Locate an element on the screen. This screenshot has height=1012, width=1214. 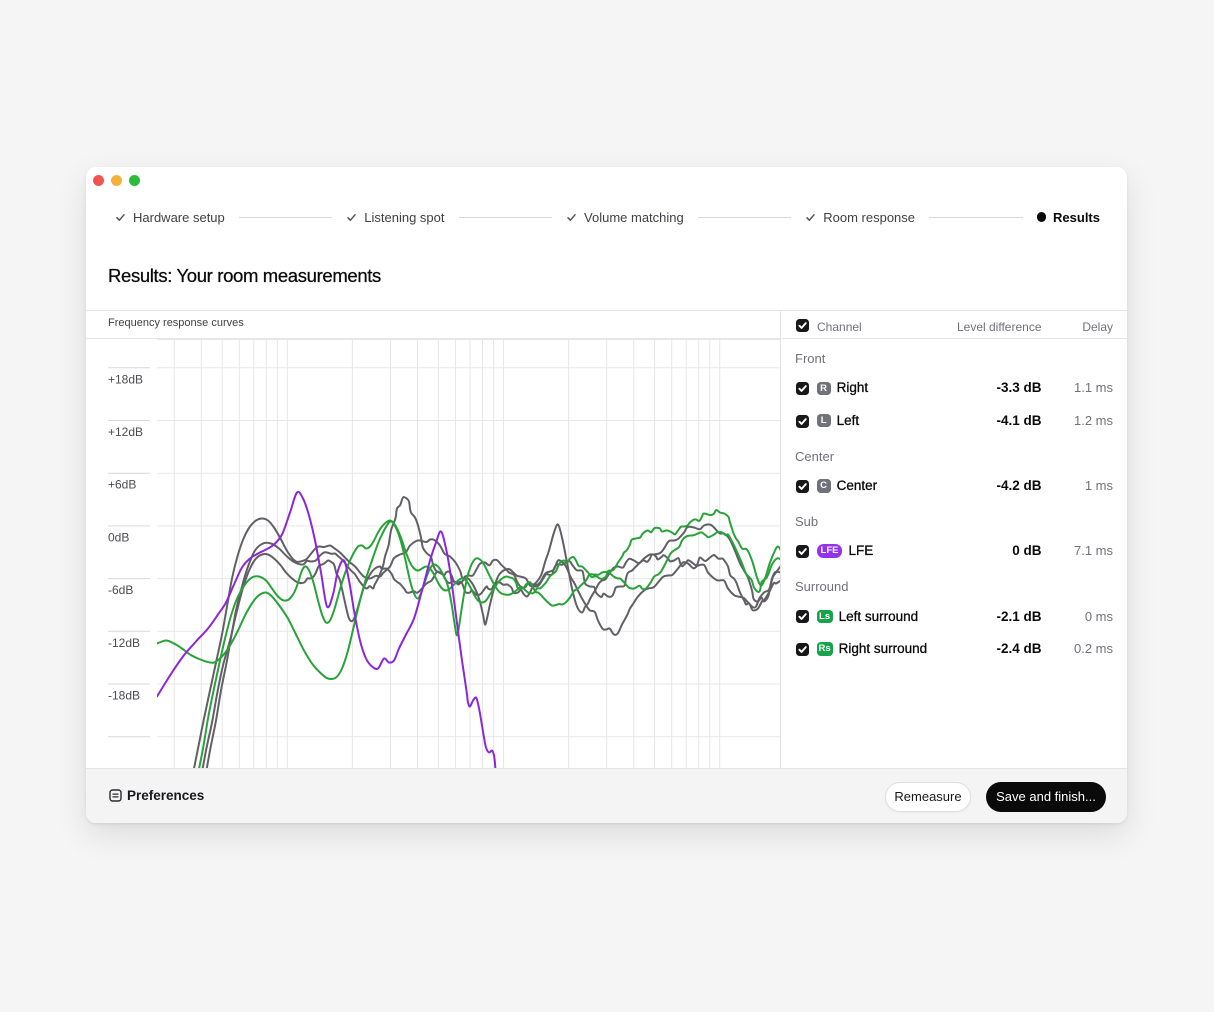
svg-text: -12dB is located at coordinates (124, 643).